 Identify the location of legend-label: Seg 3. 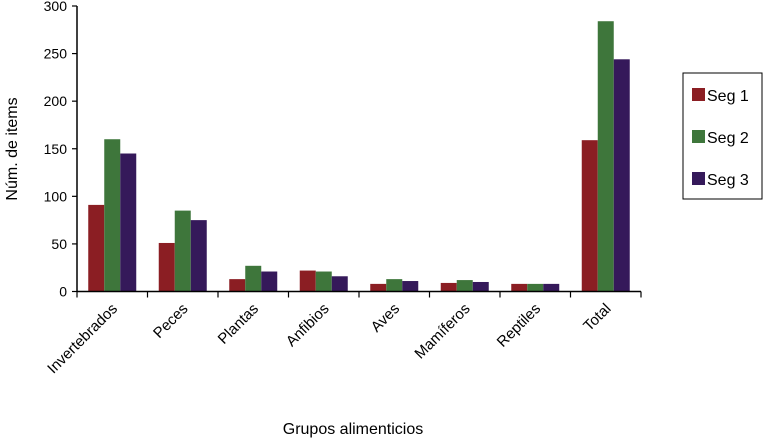
(728, 180).